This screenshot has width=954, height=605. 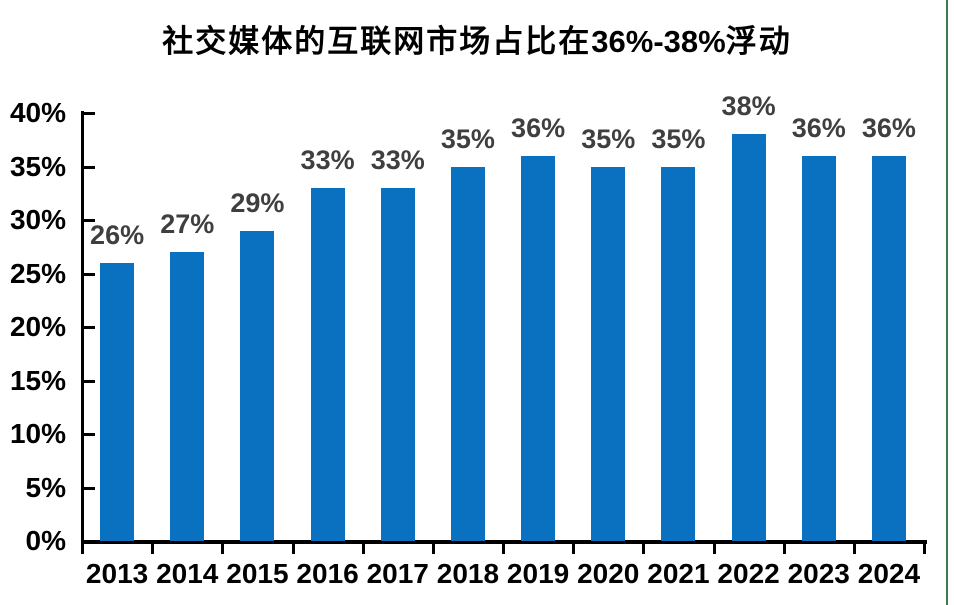 What do you see at coordinates (257, 573) in the screenshot?
I see `x-axis-category-label: 2015` at bounding box center [257, 573].